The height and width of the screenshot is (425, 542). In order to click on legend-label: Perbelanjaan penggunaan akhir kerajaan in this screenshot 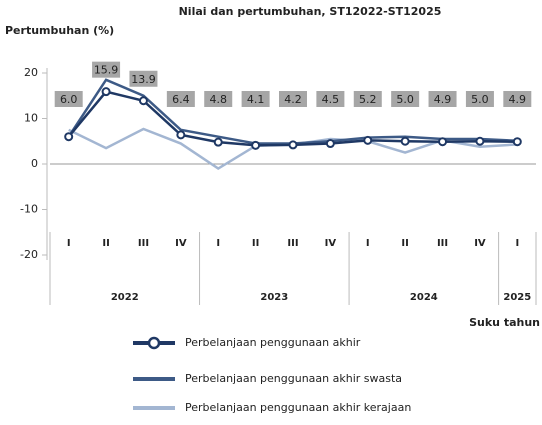, I will do `click(298, 407)`.